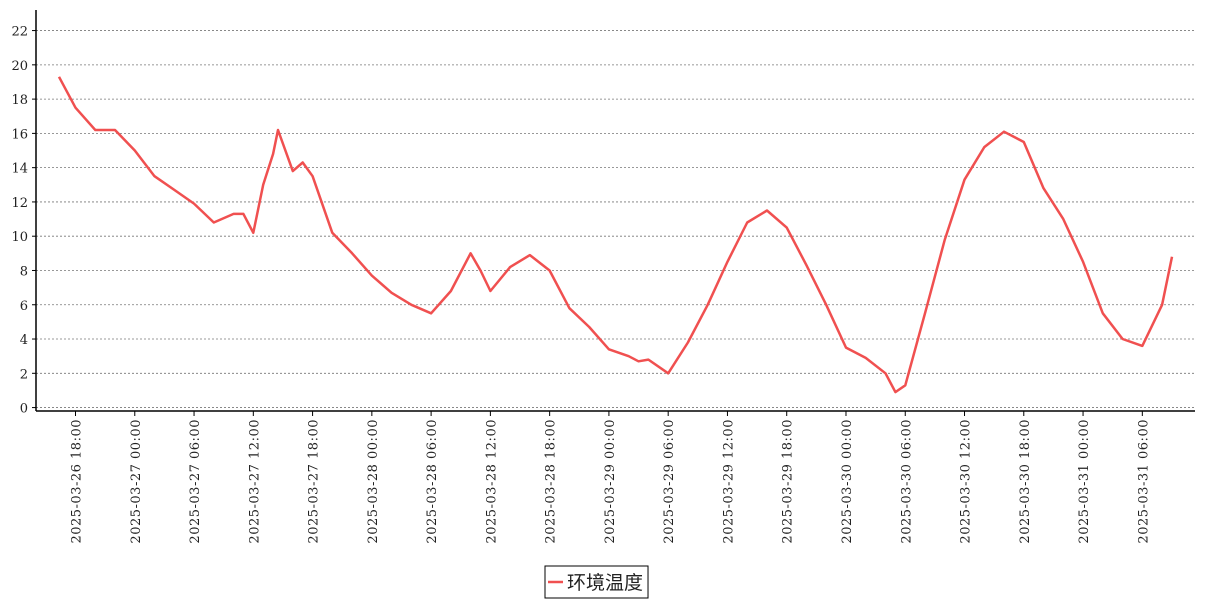  Describe the element at coordinates (432, 481) in the screenshot. I see `x-tick-label: 2025-03-28 06:00` at that location.